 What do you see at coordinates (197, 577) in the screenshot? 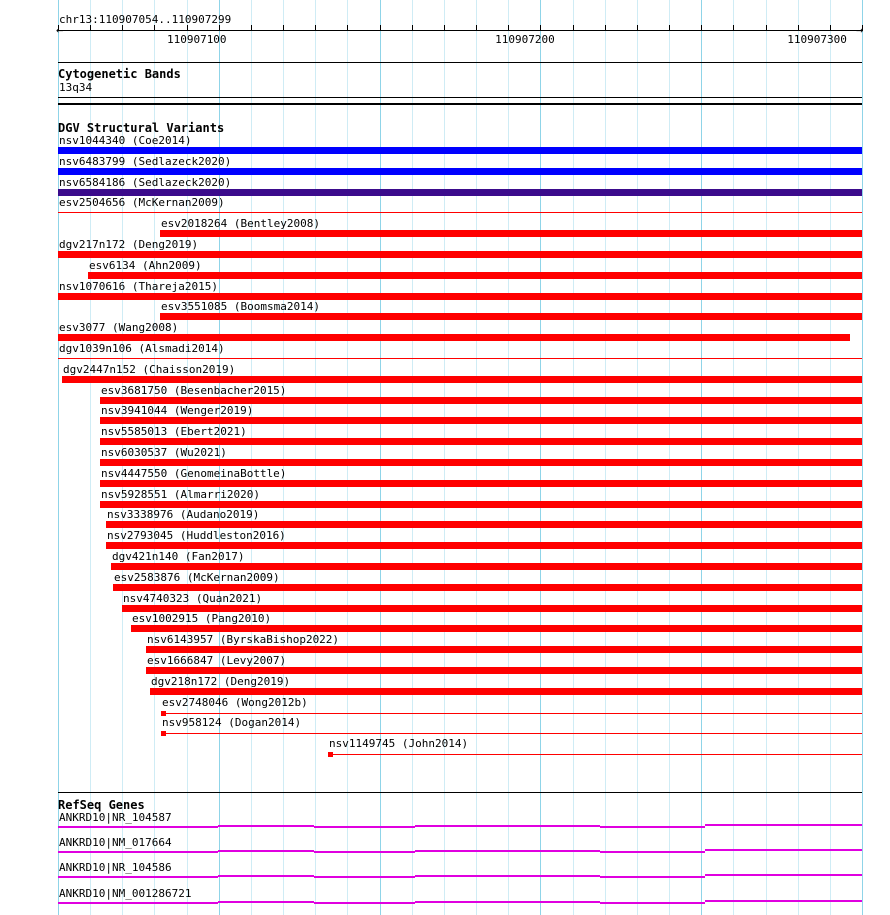
I see `dgv-feature-label: esv2583876 (McKernan2009)` at bounding box center [197, 577].